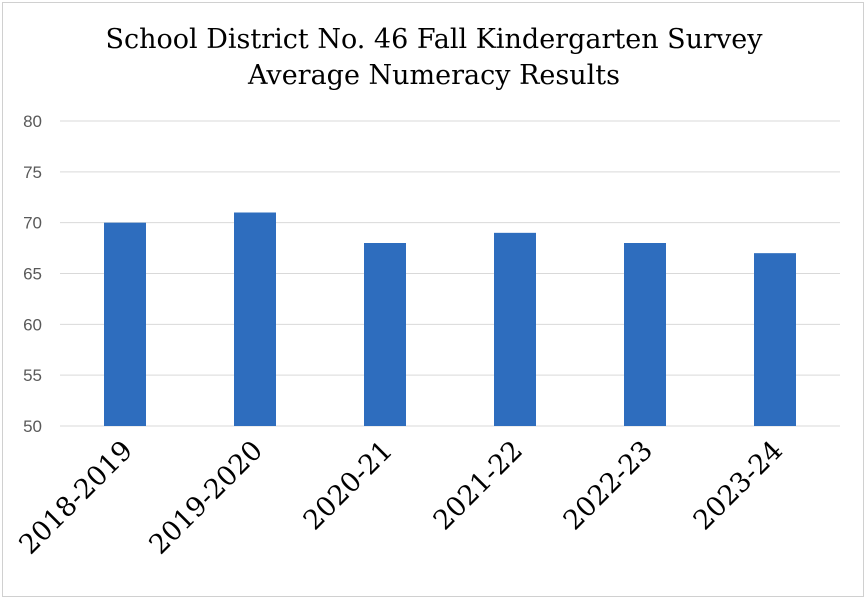 This screenshot has width=868, height=601. What do you see at coordinates (32, 121) in the screenshot?
I see `y-tick-label: 80` at bounding box center [32, 121].